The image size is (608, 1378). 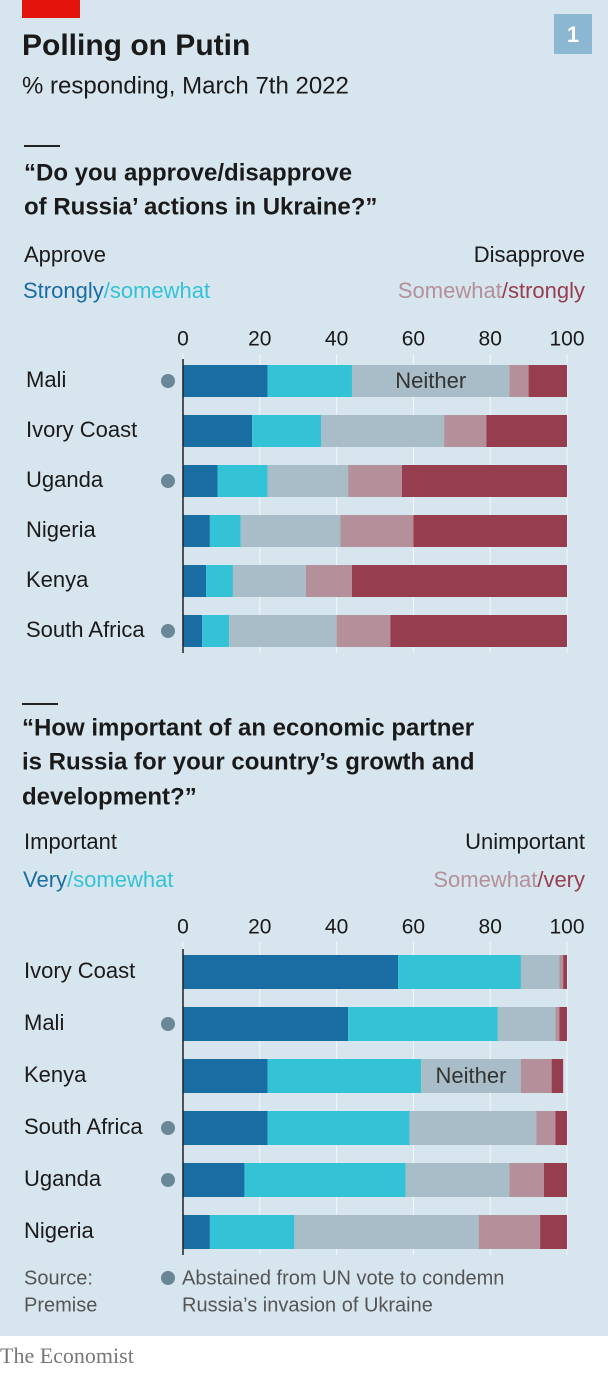 What do you see at coordinates (65, 254) in the screenshot?
I see `left-heading: Approve` at bounding box center [65, 254].